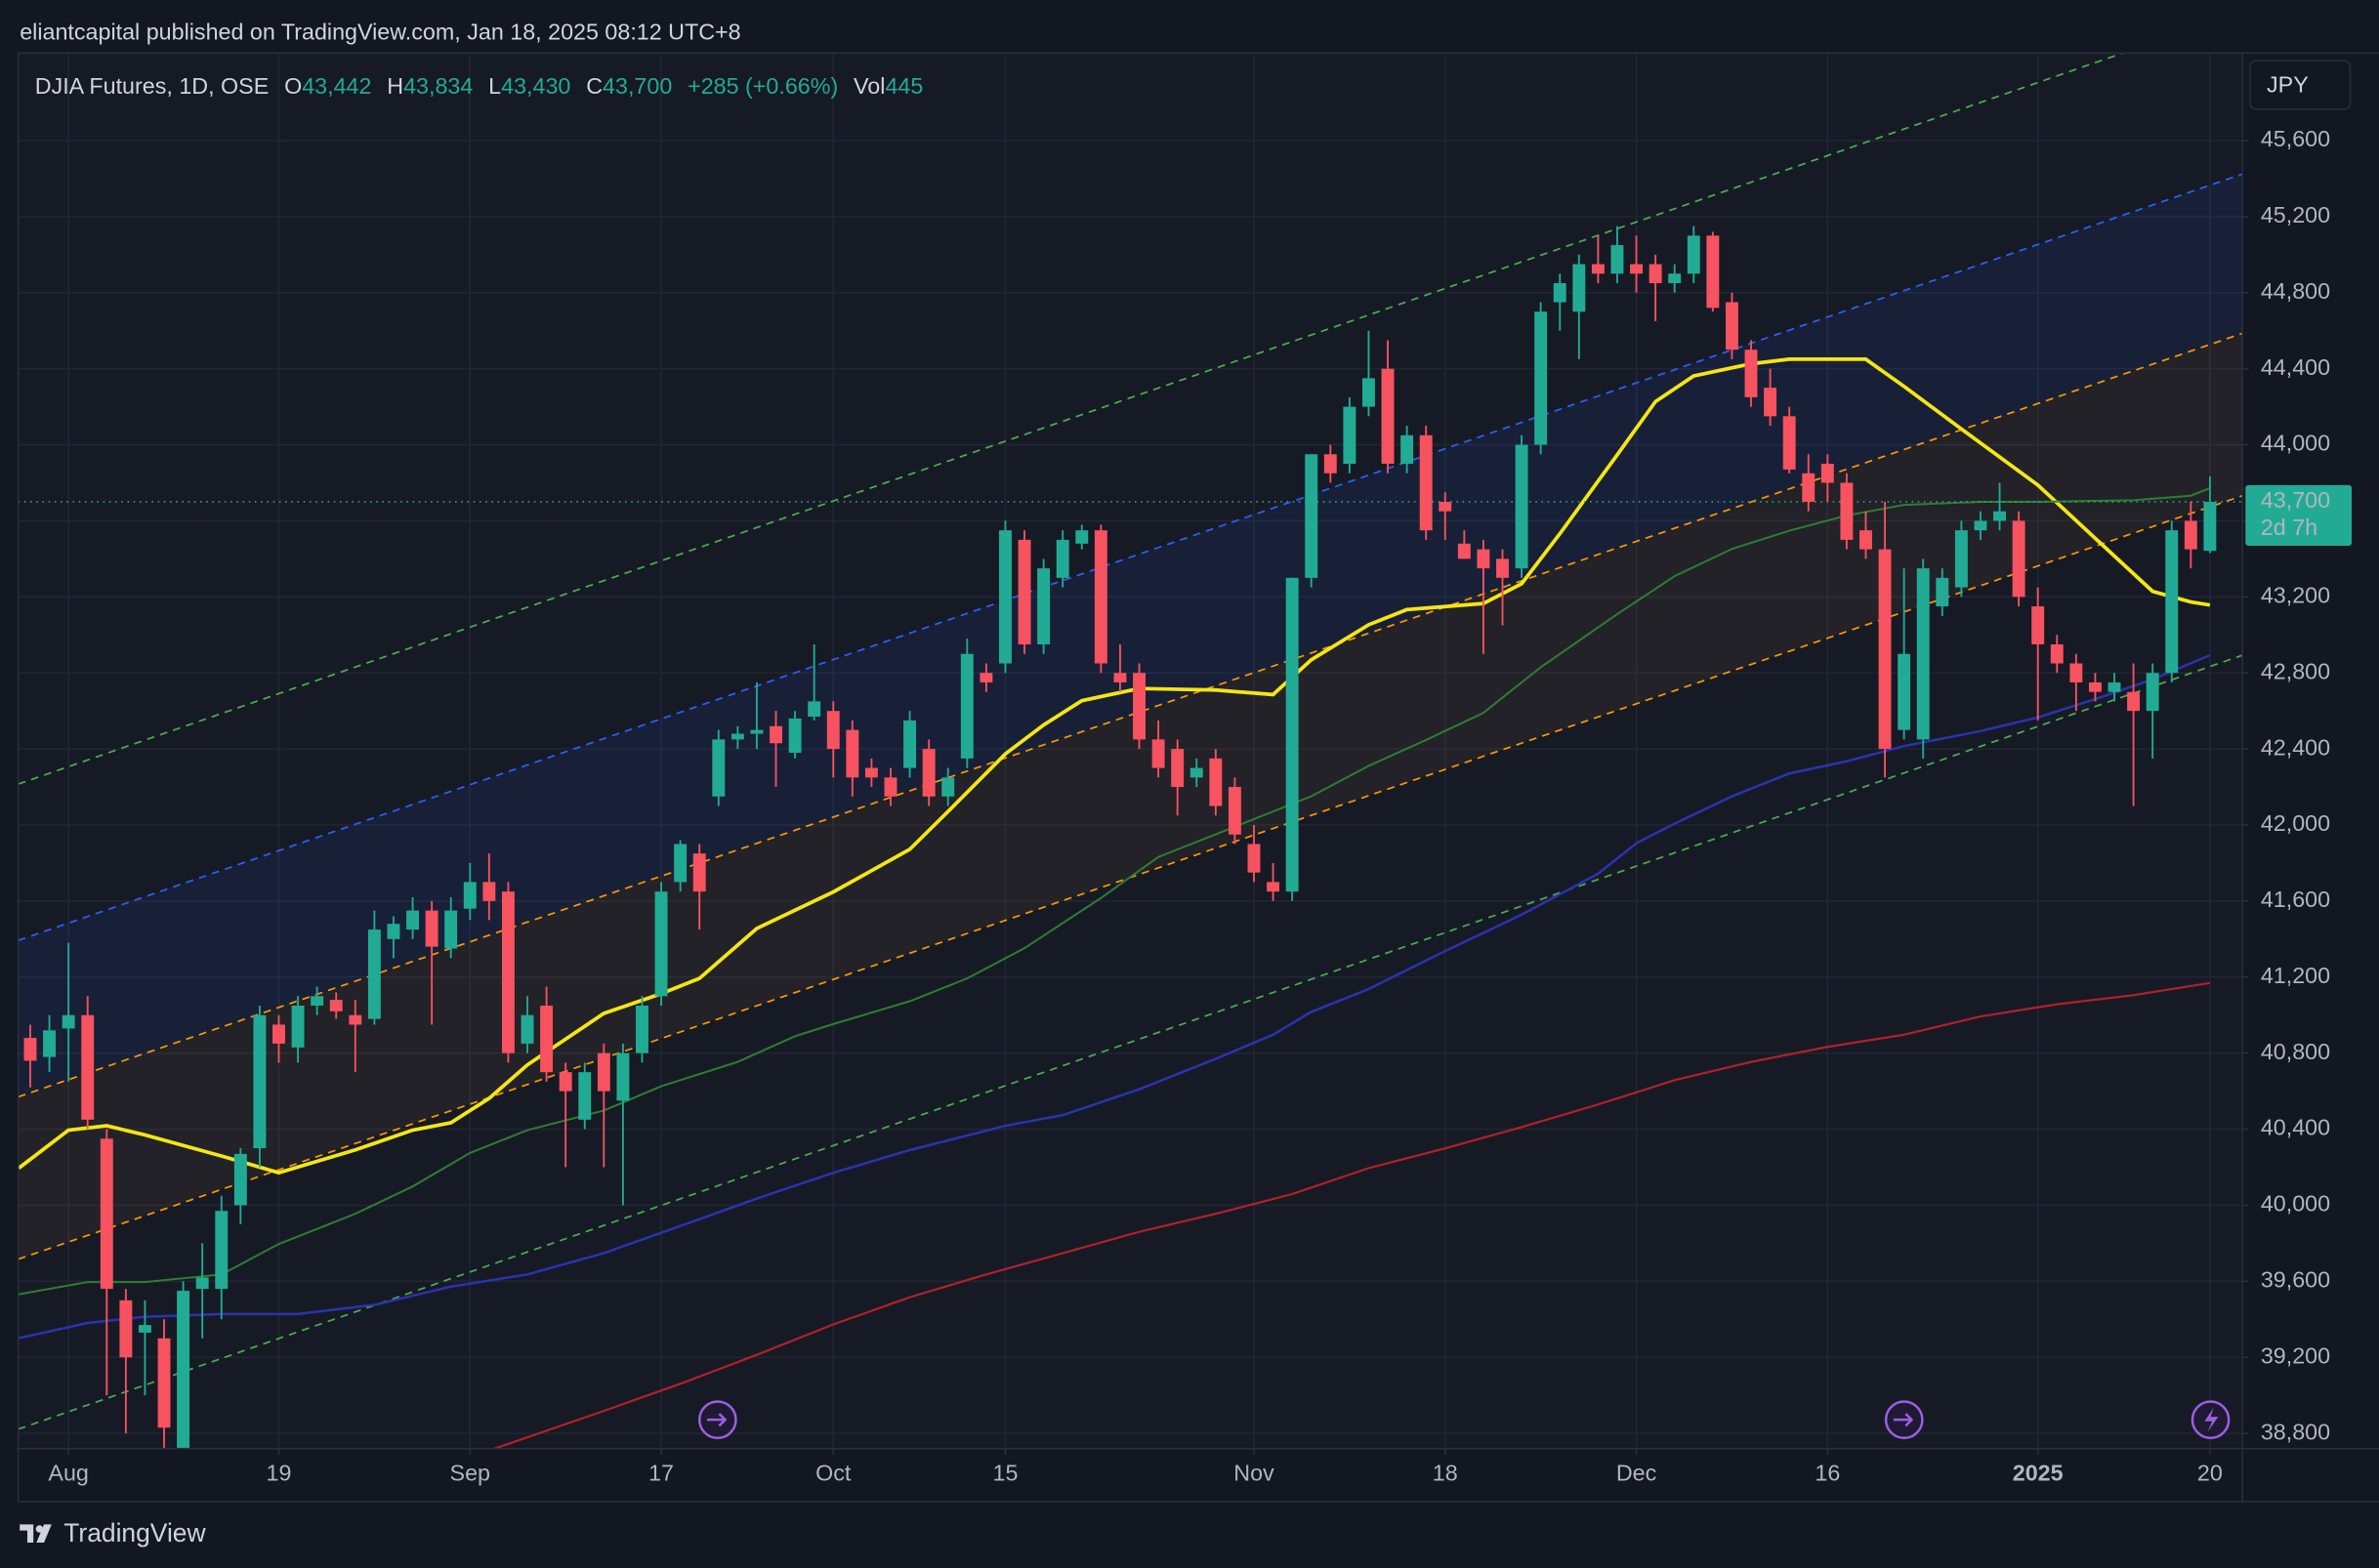 The image size is (2379, 1568). Describe the element at coordinates (279, 1473) in the screenshot. I see `x-tick-label: 19` at that location.